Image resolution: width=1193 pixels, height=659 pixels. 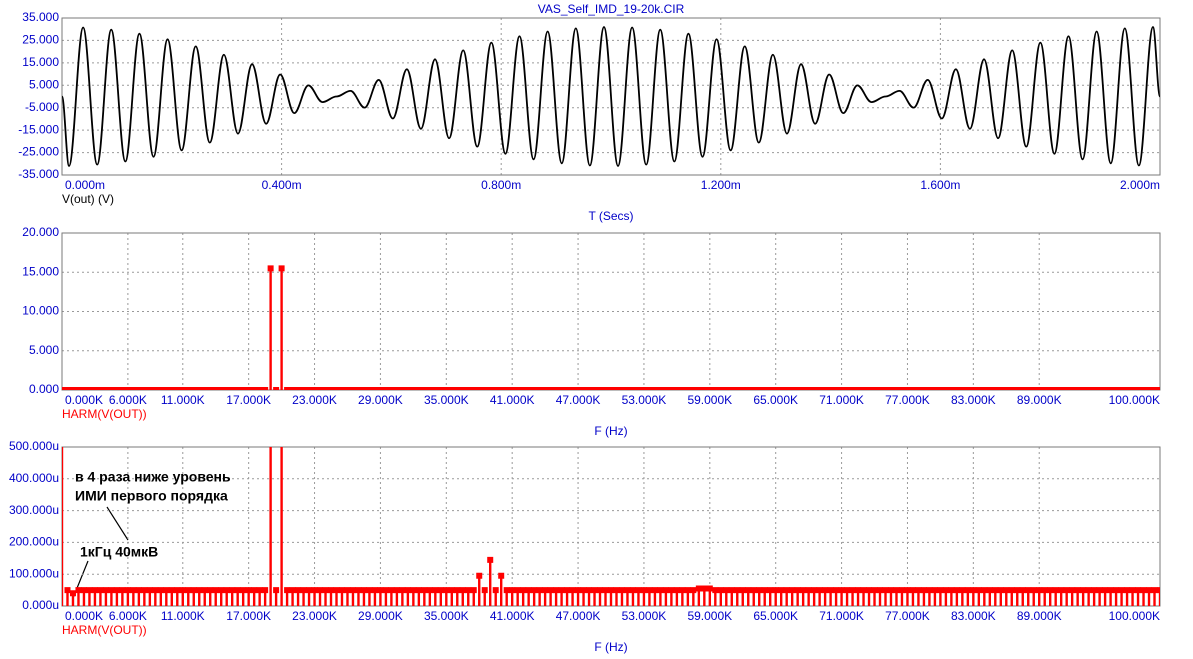 What do you see at coordinates (128, 400) in the screenshot?
I see `x-tick-label: 6.000K` at bounding box center [128, 400].